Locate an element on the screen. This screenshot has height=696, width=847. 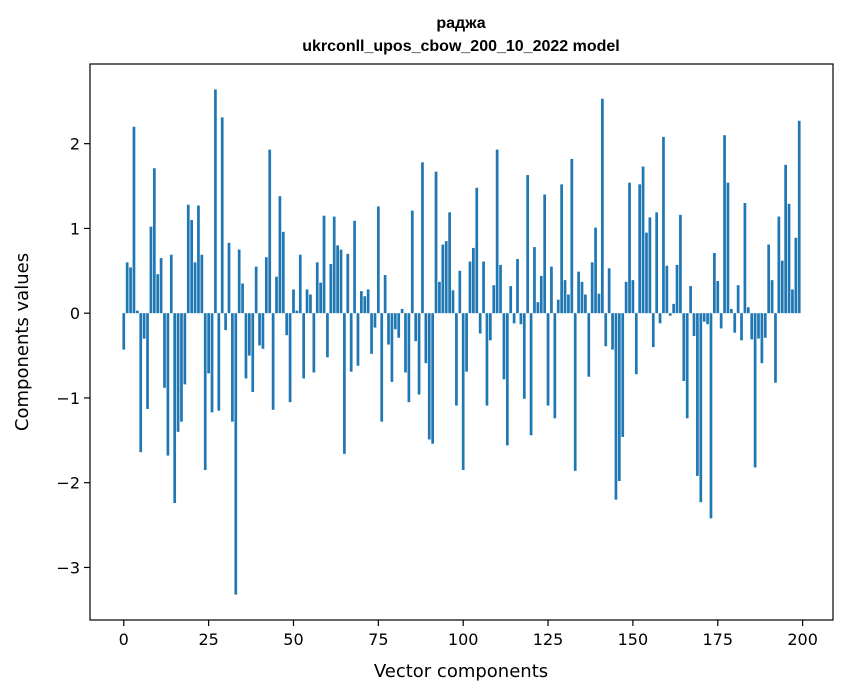
y-tick-label: 0 is located at coordinates (75, 313).